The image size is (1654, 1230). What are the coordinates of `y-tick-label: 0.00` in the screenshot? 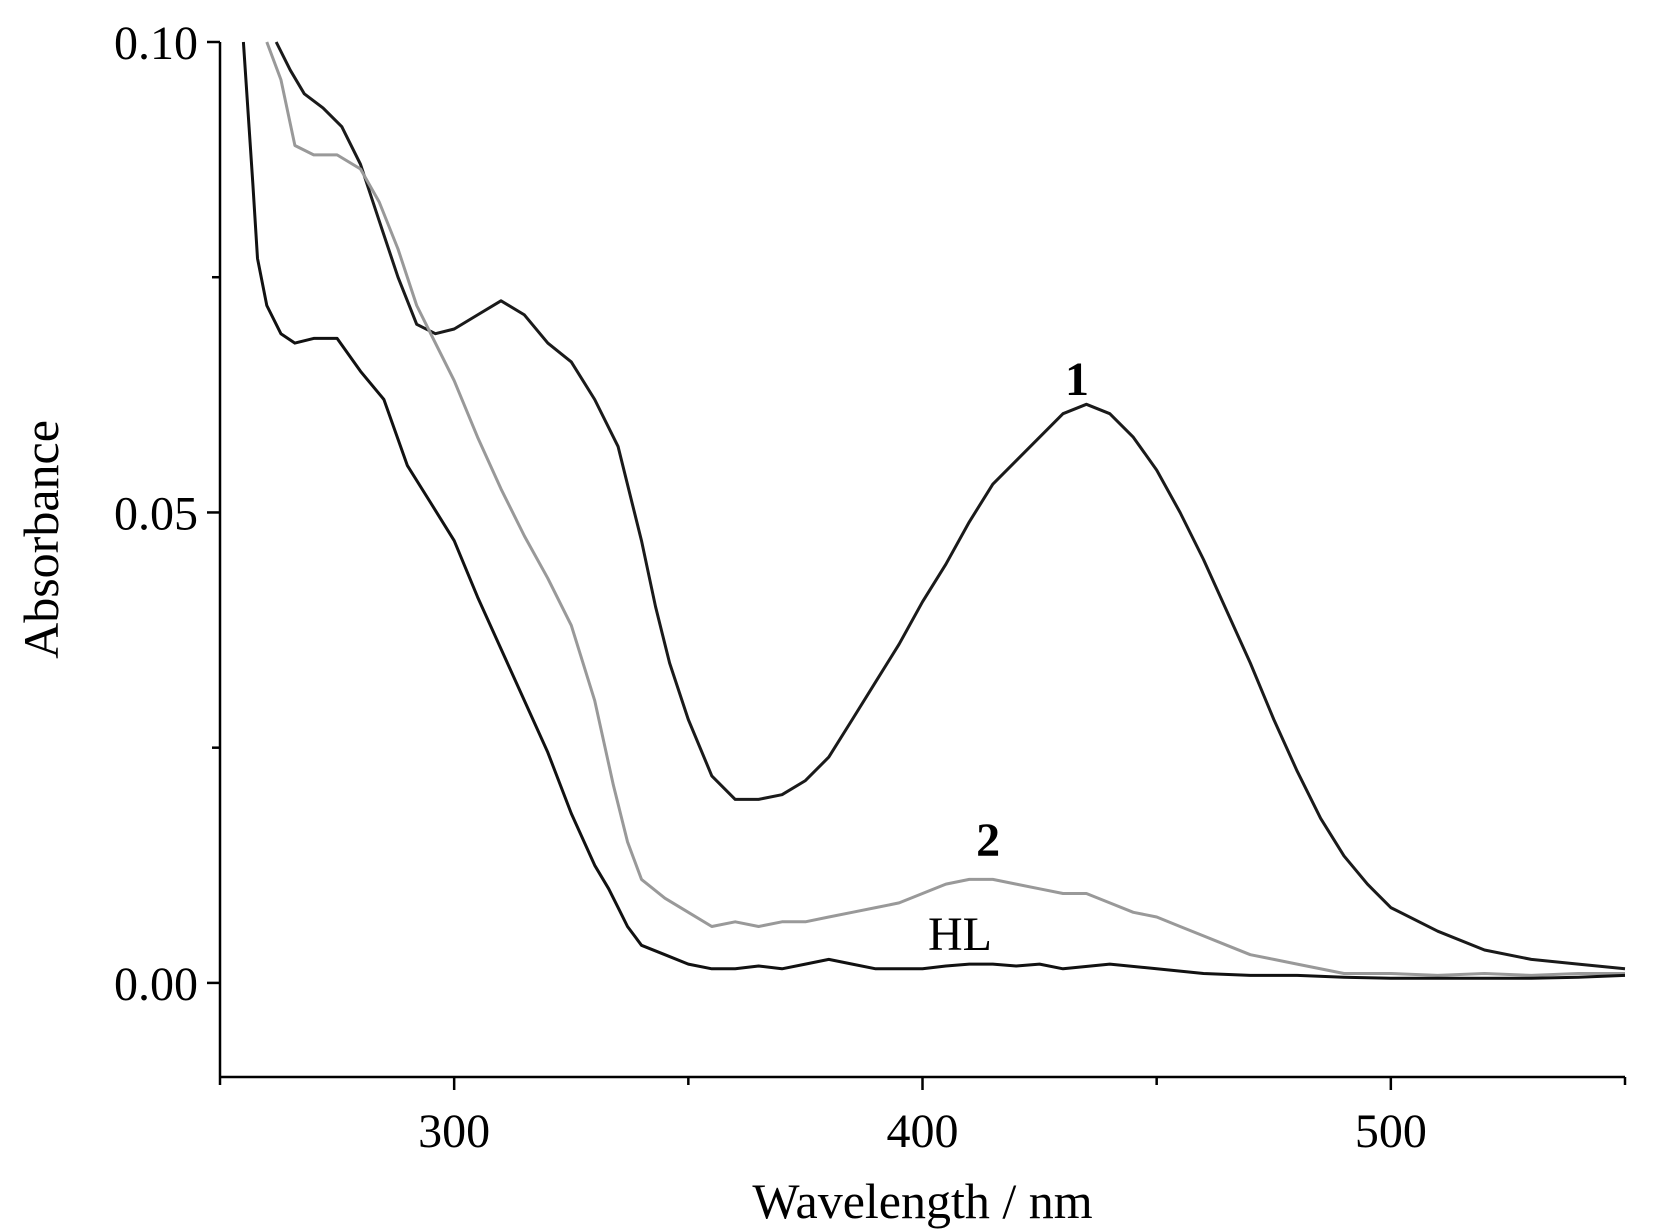 It's located at (156, 984).